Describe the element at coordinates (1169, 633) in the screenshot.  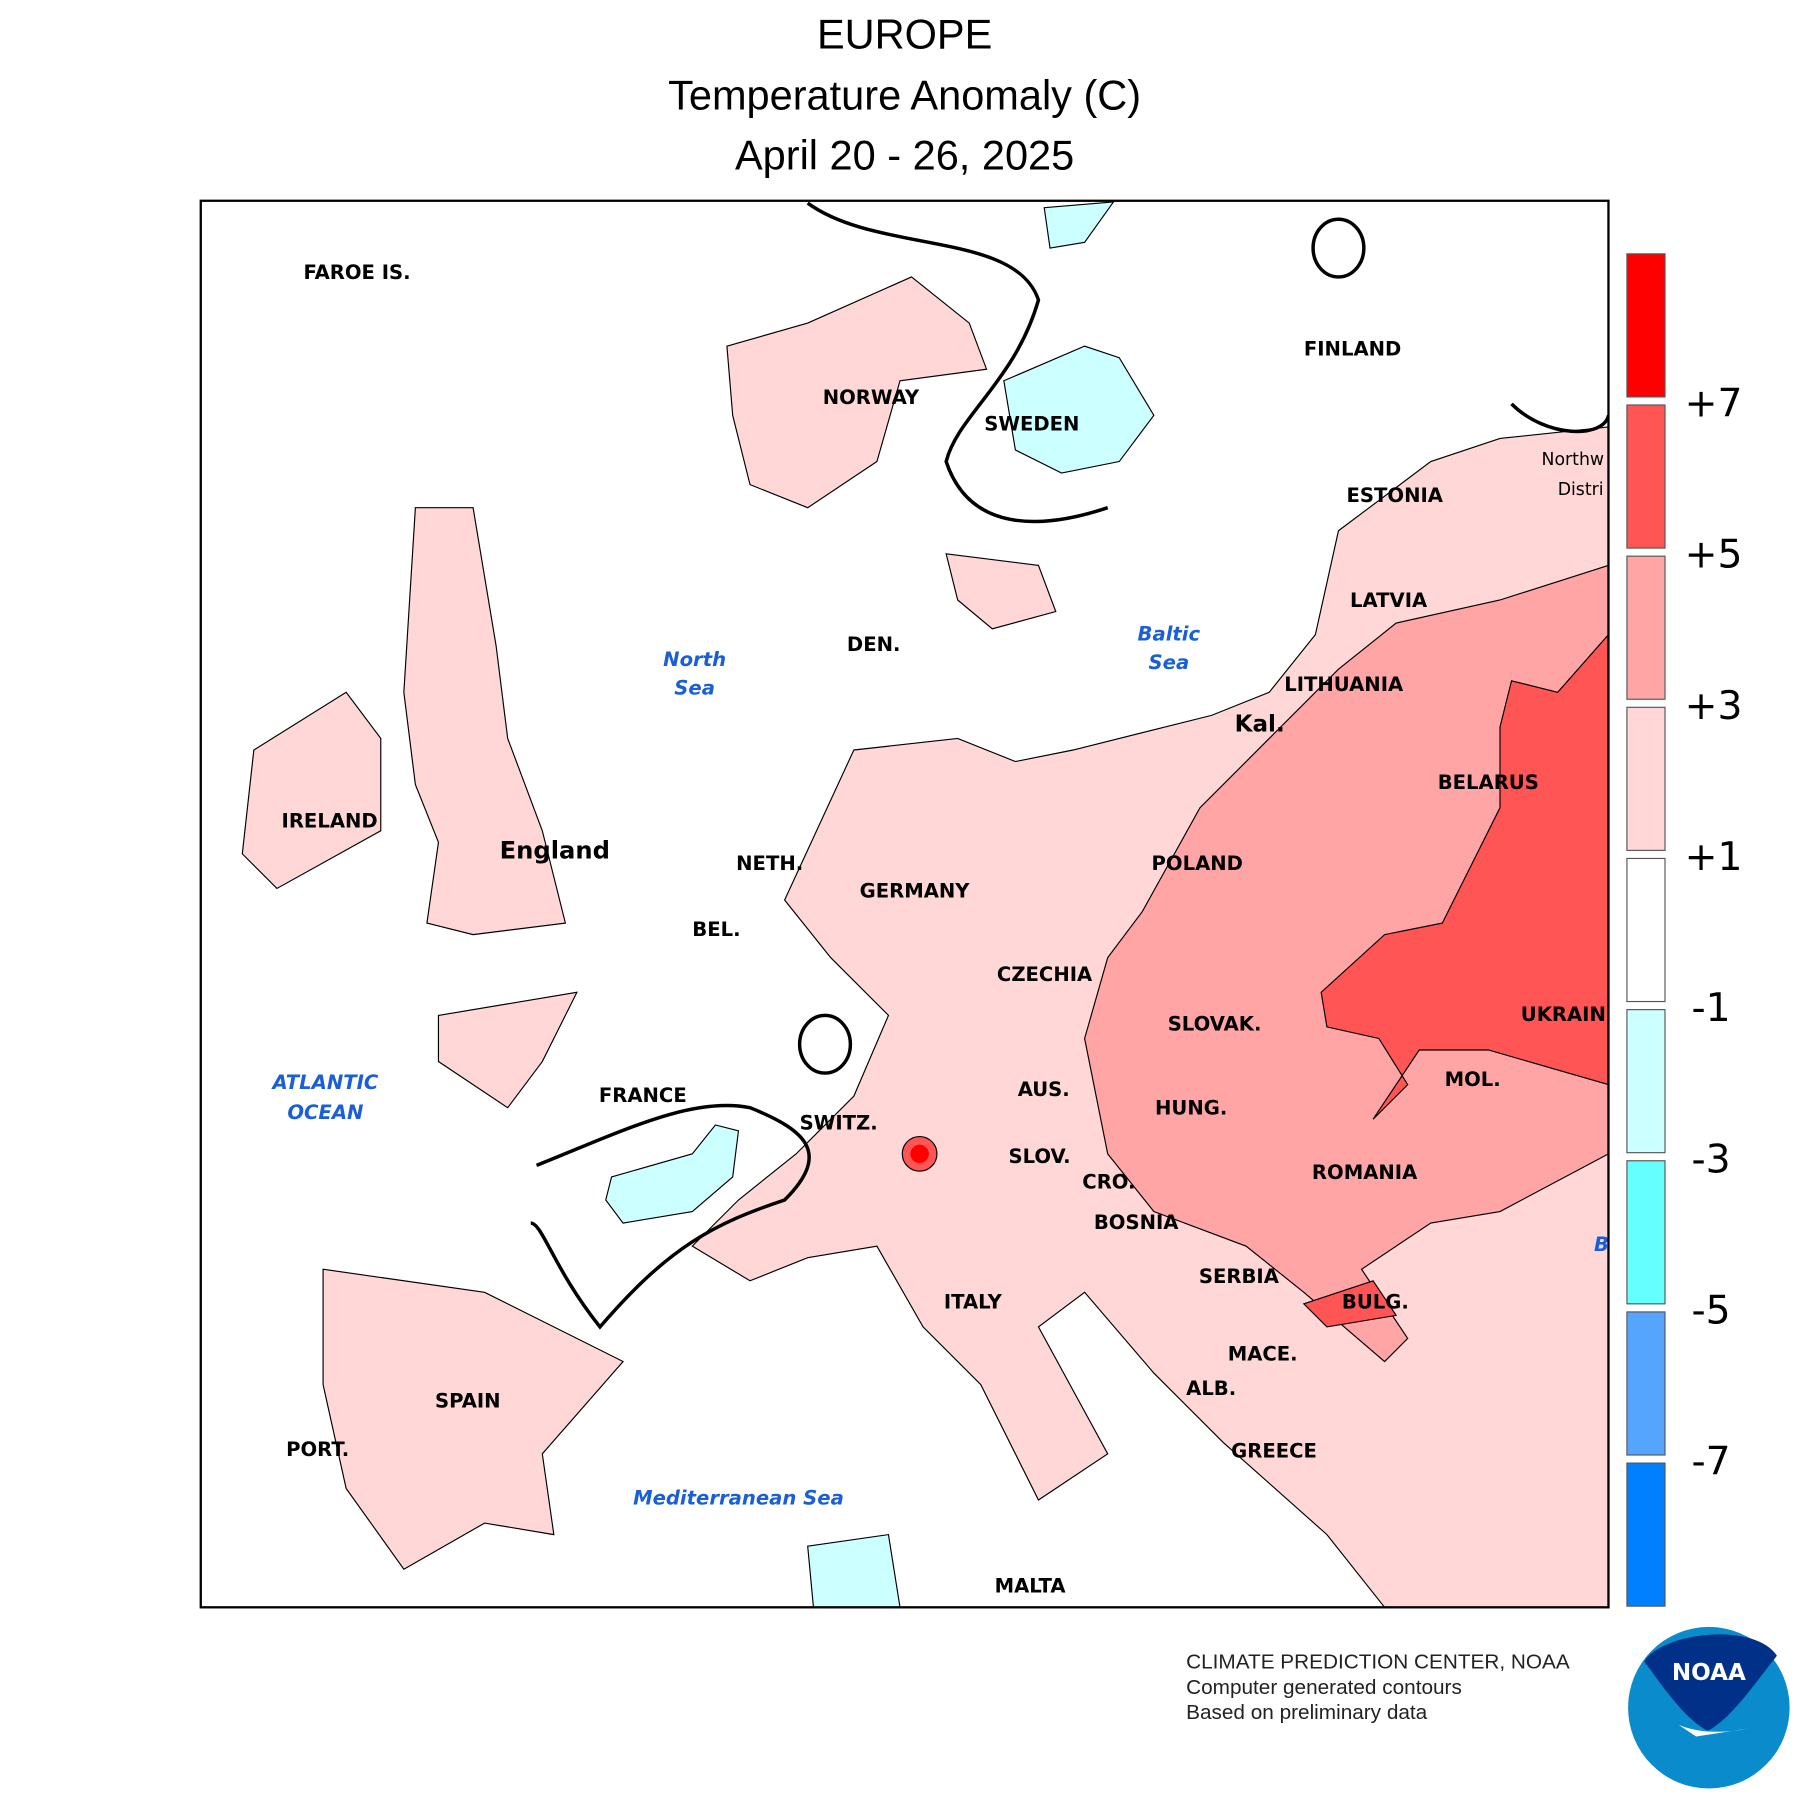
I see `label-baltic-sea-1: Baltic` at that location.